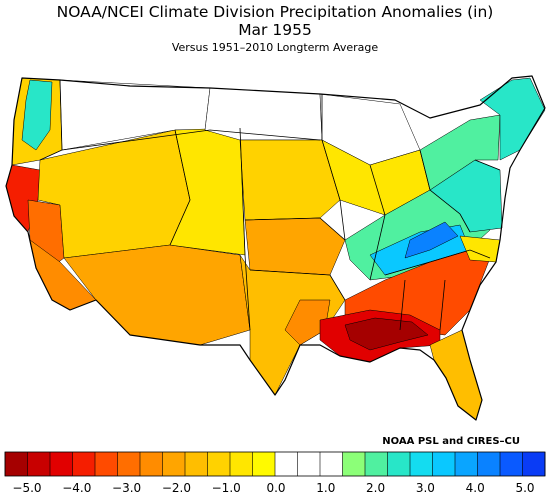 The height and width of the screenshot is (497, 550). I want to click on region-washington-cascades, so click(37, 115).